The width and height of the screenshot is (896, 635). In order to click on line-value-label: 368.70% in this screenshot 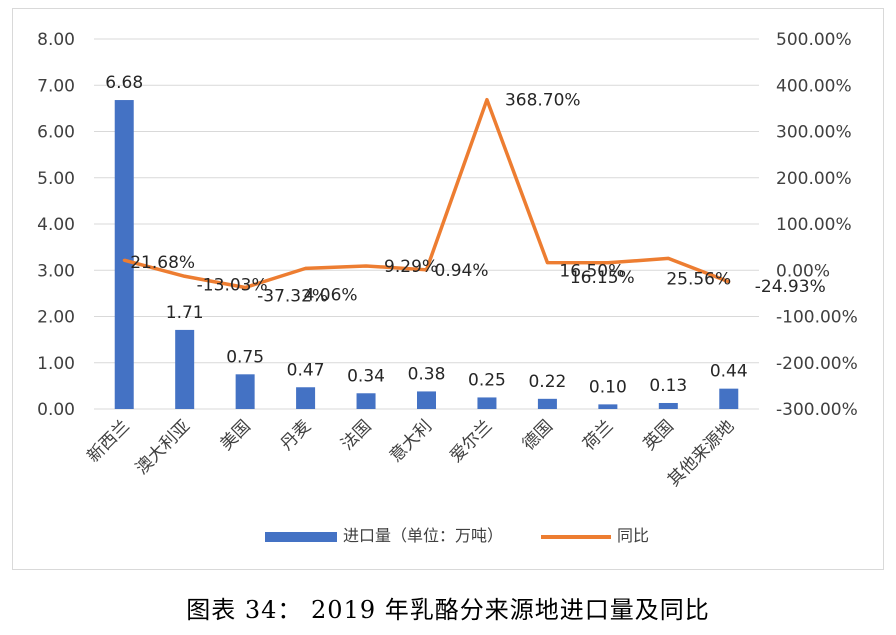, I will do `click(543, 101)`.